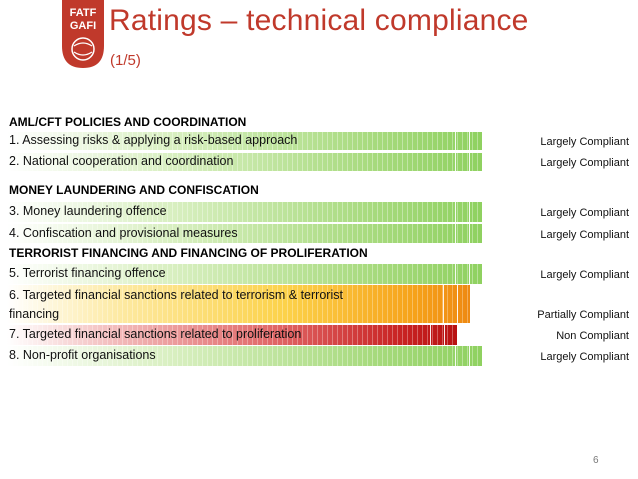 This screenshot has height=479, width=638. I want to click on recommendation-label: 3. Money laundering offence, so click(88, 211).